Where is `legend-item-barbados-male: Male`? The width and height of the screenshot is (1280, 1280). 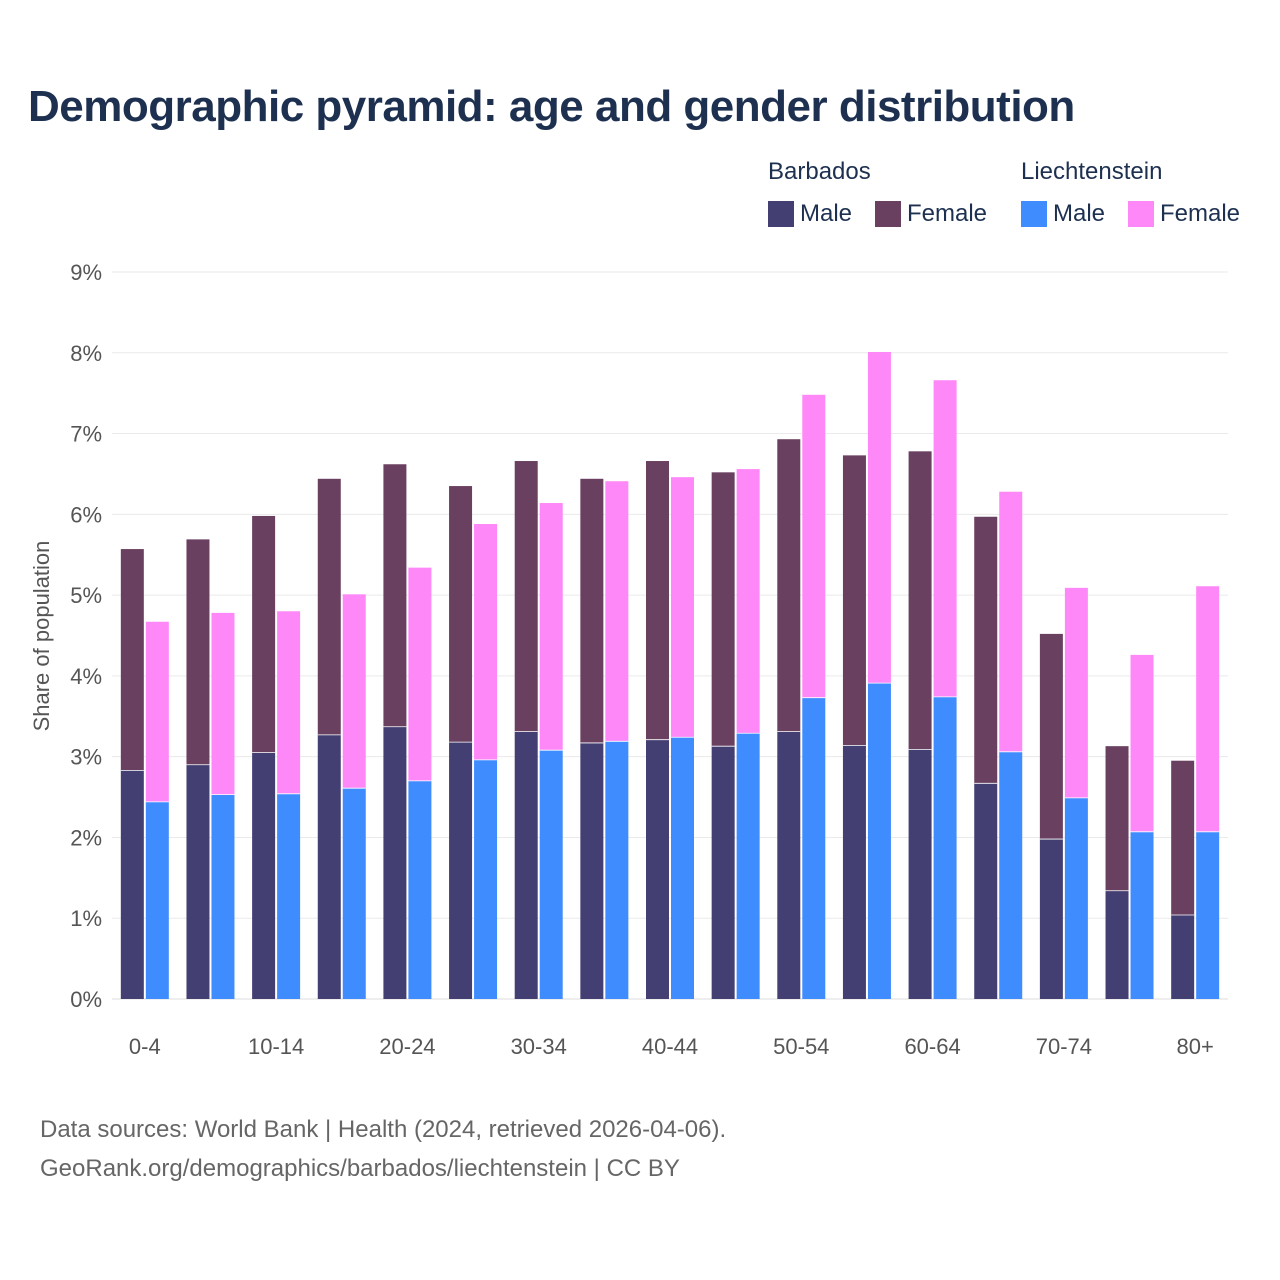
legend-item-barbados-male: Male is located at coordinates (810, 214).